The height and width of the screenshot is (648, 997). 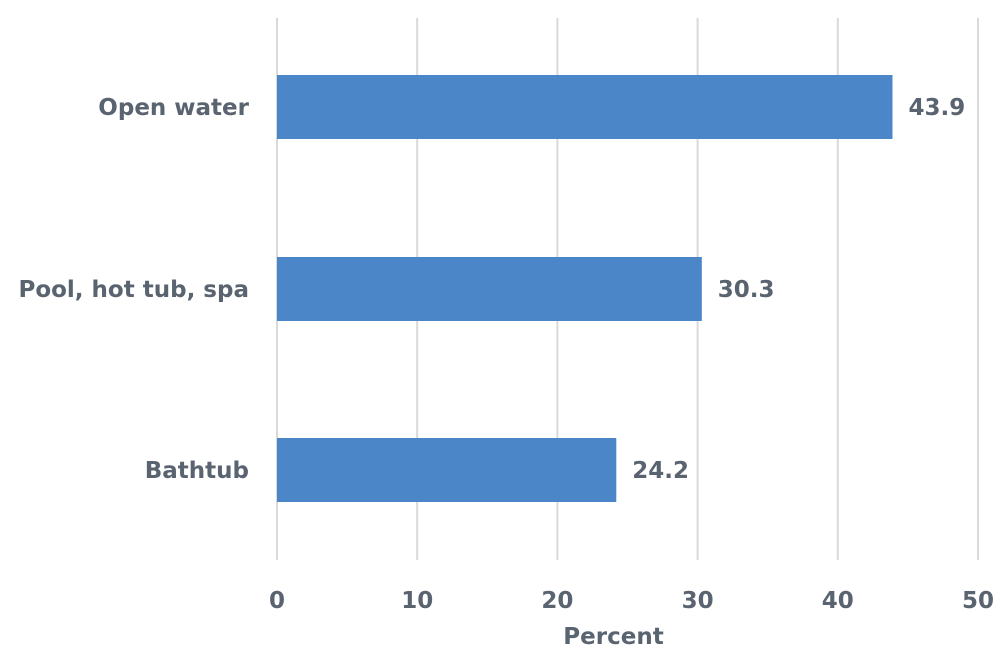 What do you see at coordinates (631, 601) in the screenshot?
I see `x-tick-labels: 0 10 20 30 40 50` at bounding box center [631, 601].